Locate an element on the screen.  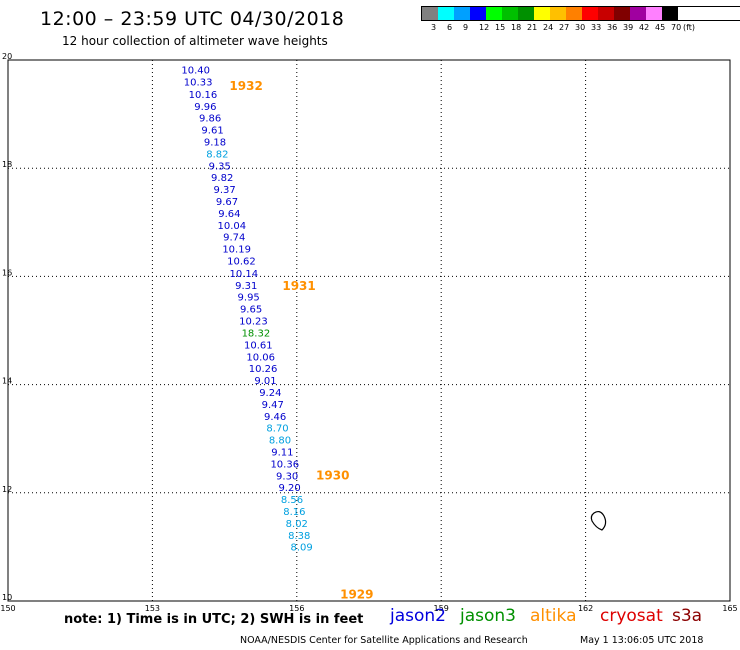
wave-height-value: 10.06 is located at coordinates (260, 357).